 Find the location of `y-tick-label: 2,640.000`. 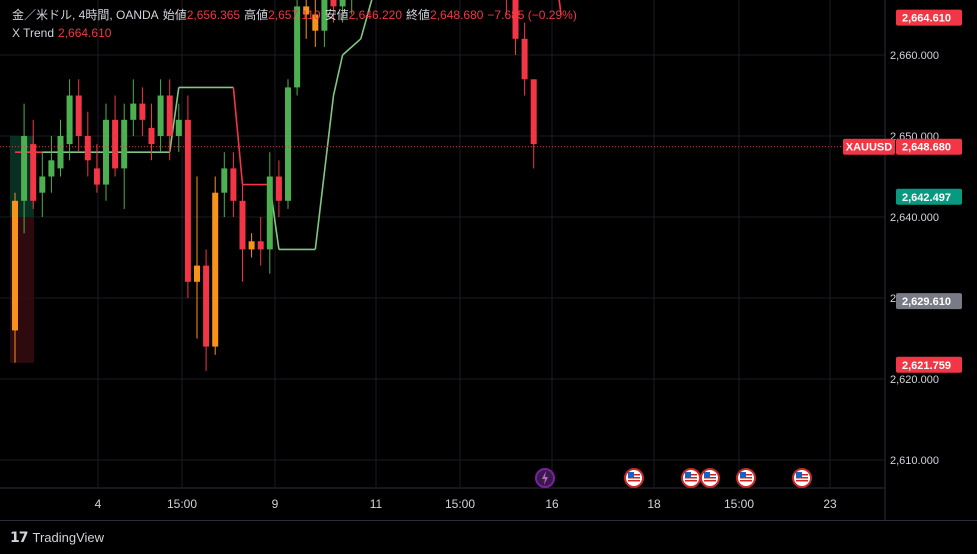

y-tick-label: 2,640.000 is located at coordinates (914, 218).